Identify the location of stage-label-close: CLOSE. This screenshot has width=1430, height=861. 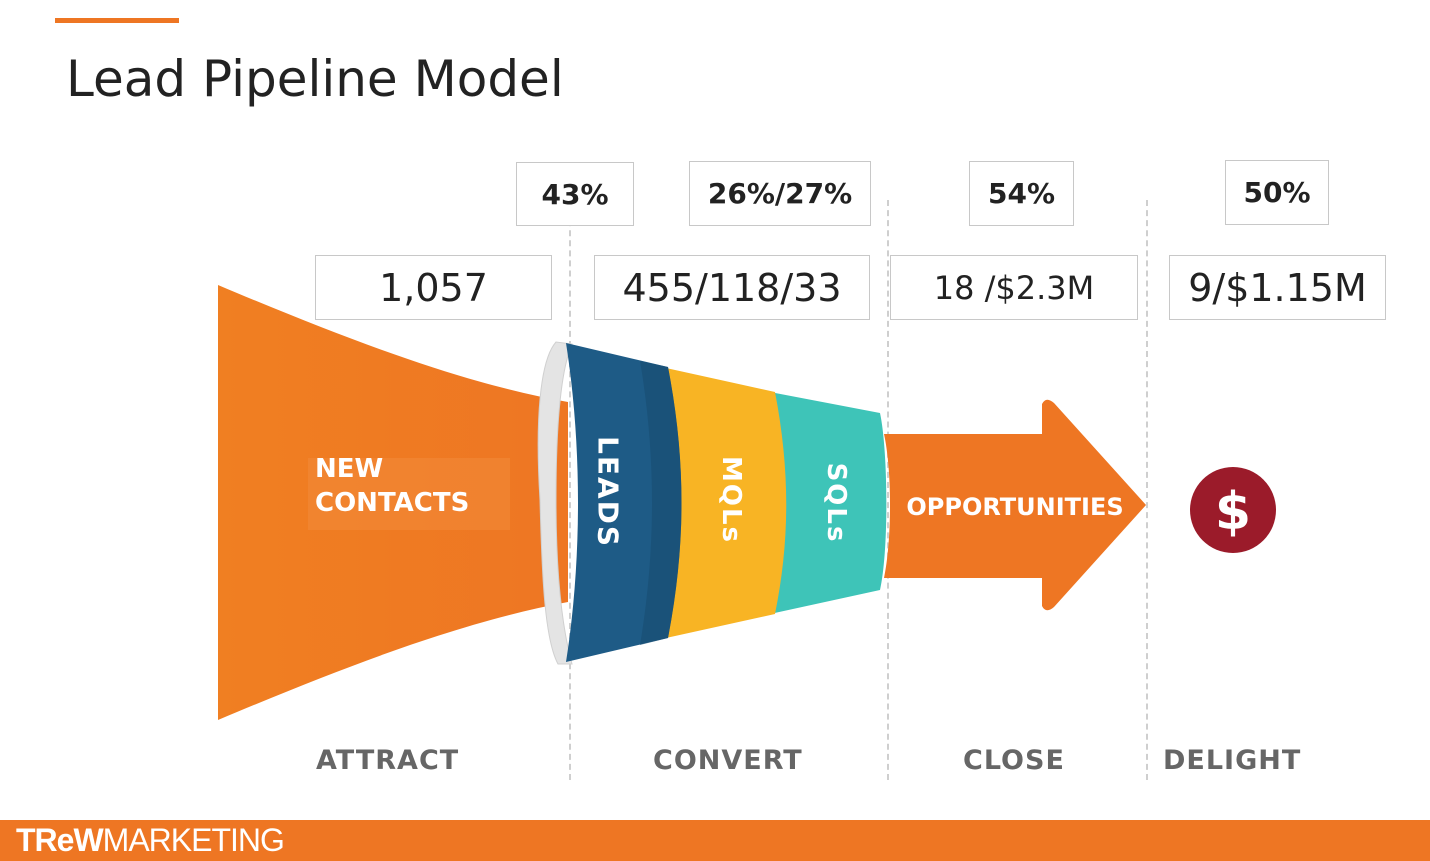
(1014, 760).